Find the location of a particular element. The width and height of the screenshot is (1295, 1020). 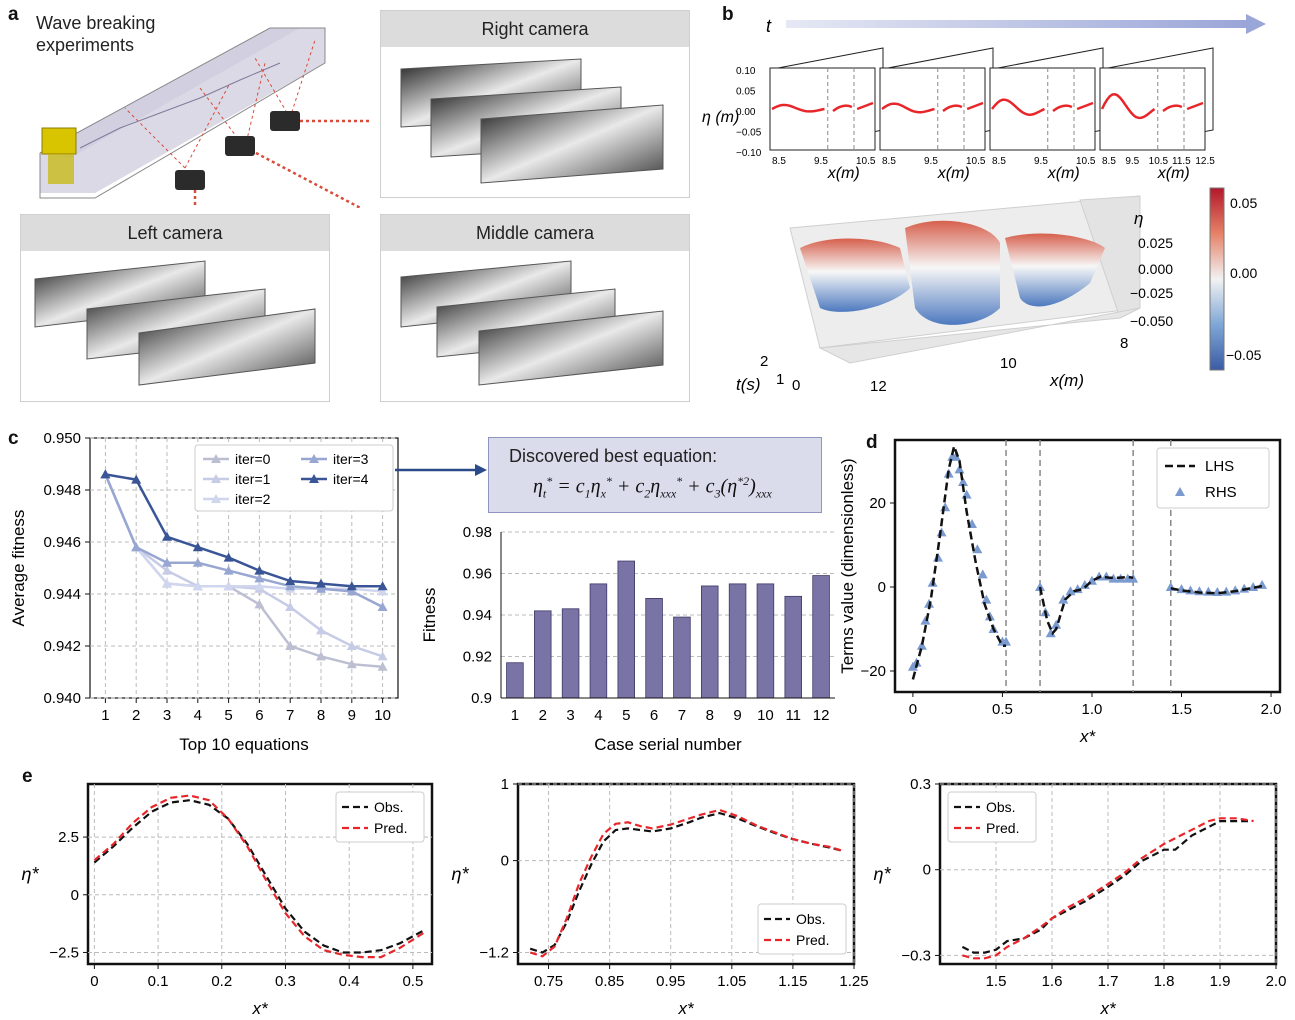

x-tick-label: 9 is located at coordinates (737, 715).